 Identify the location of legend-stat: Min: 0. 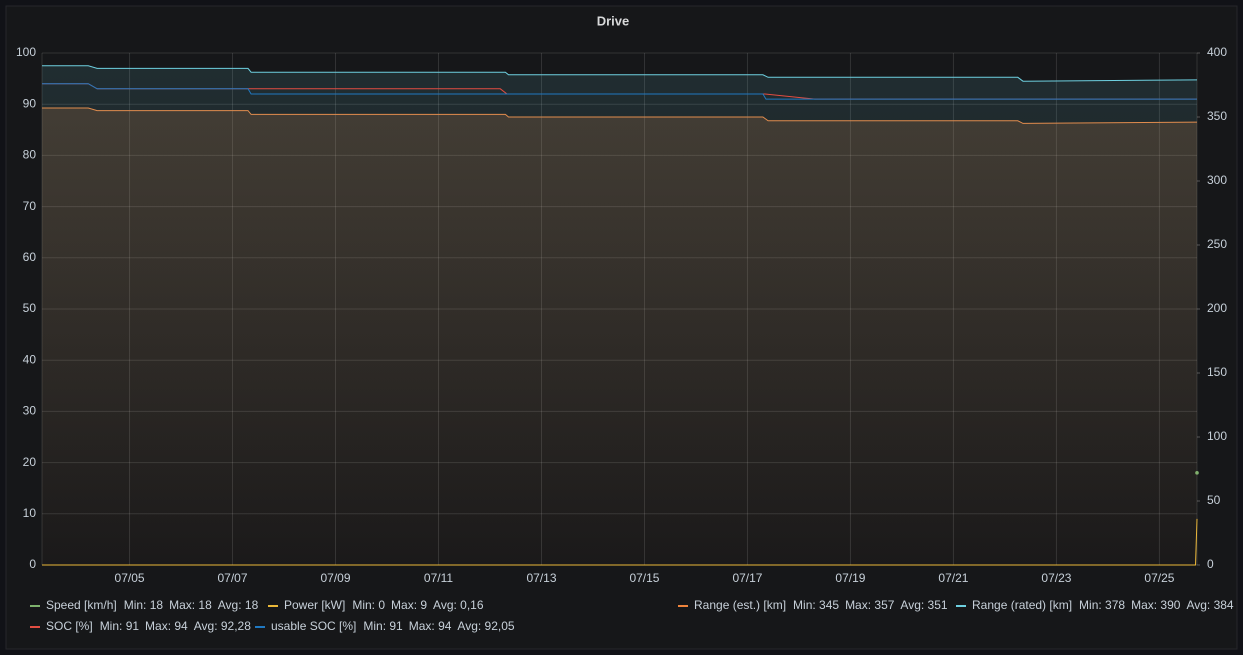
(368, 605).